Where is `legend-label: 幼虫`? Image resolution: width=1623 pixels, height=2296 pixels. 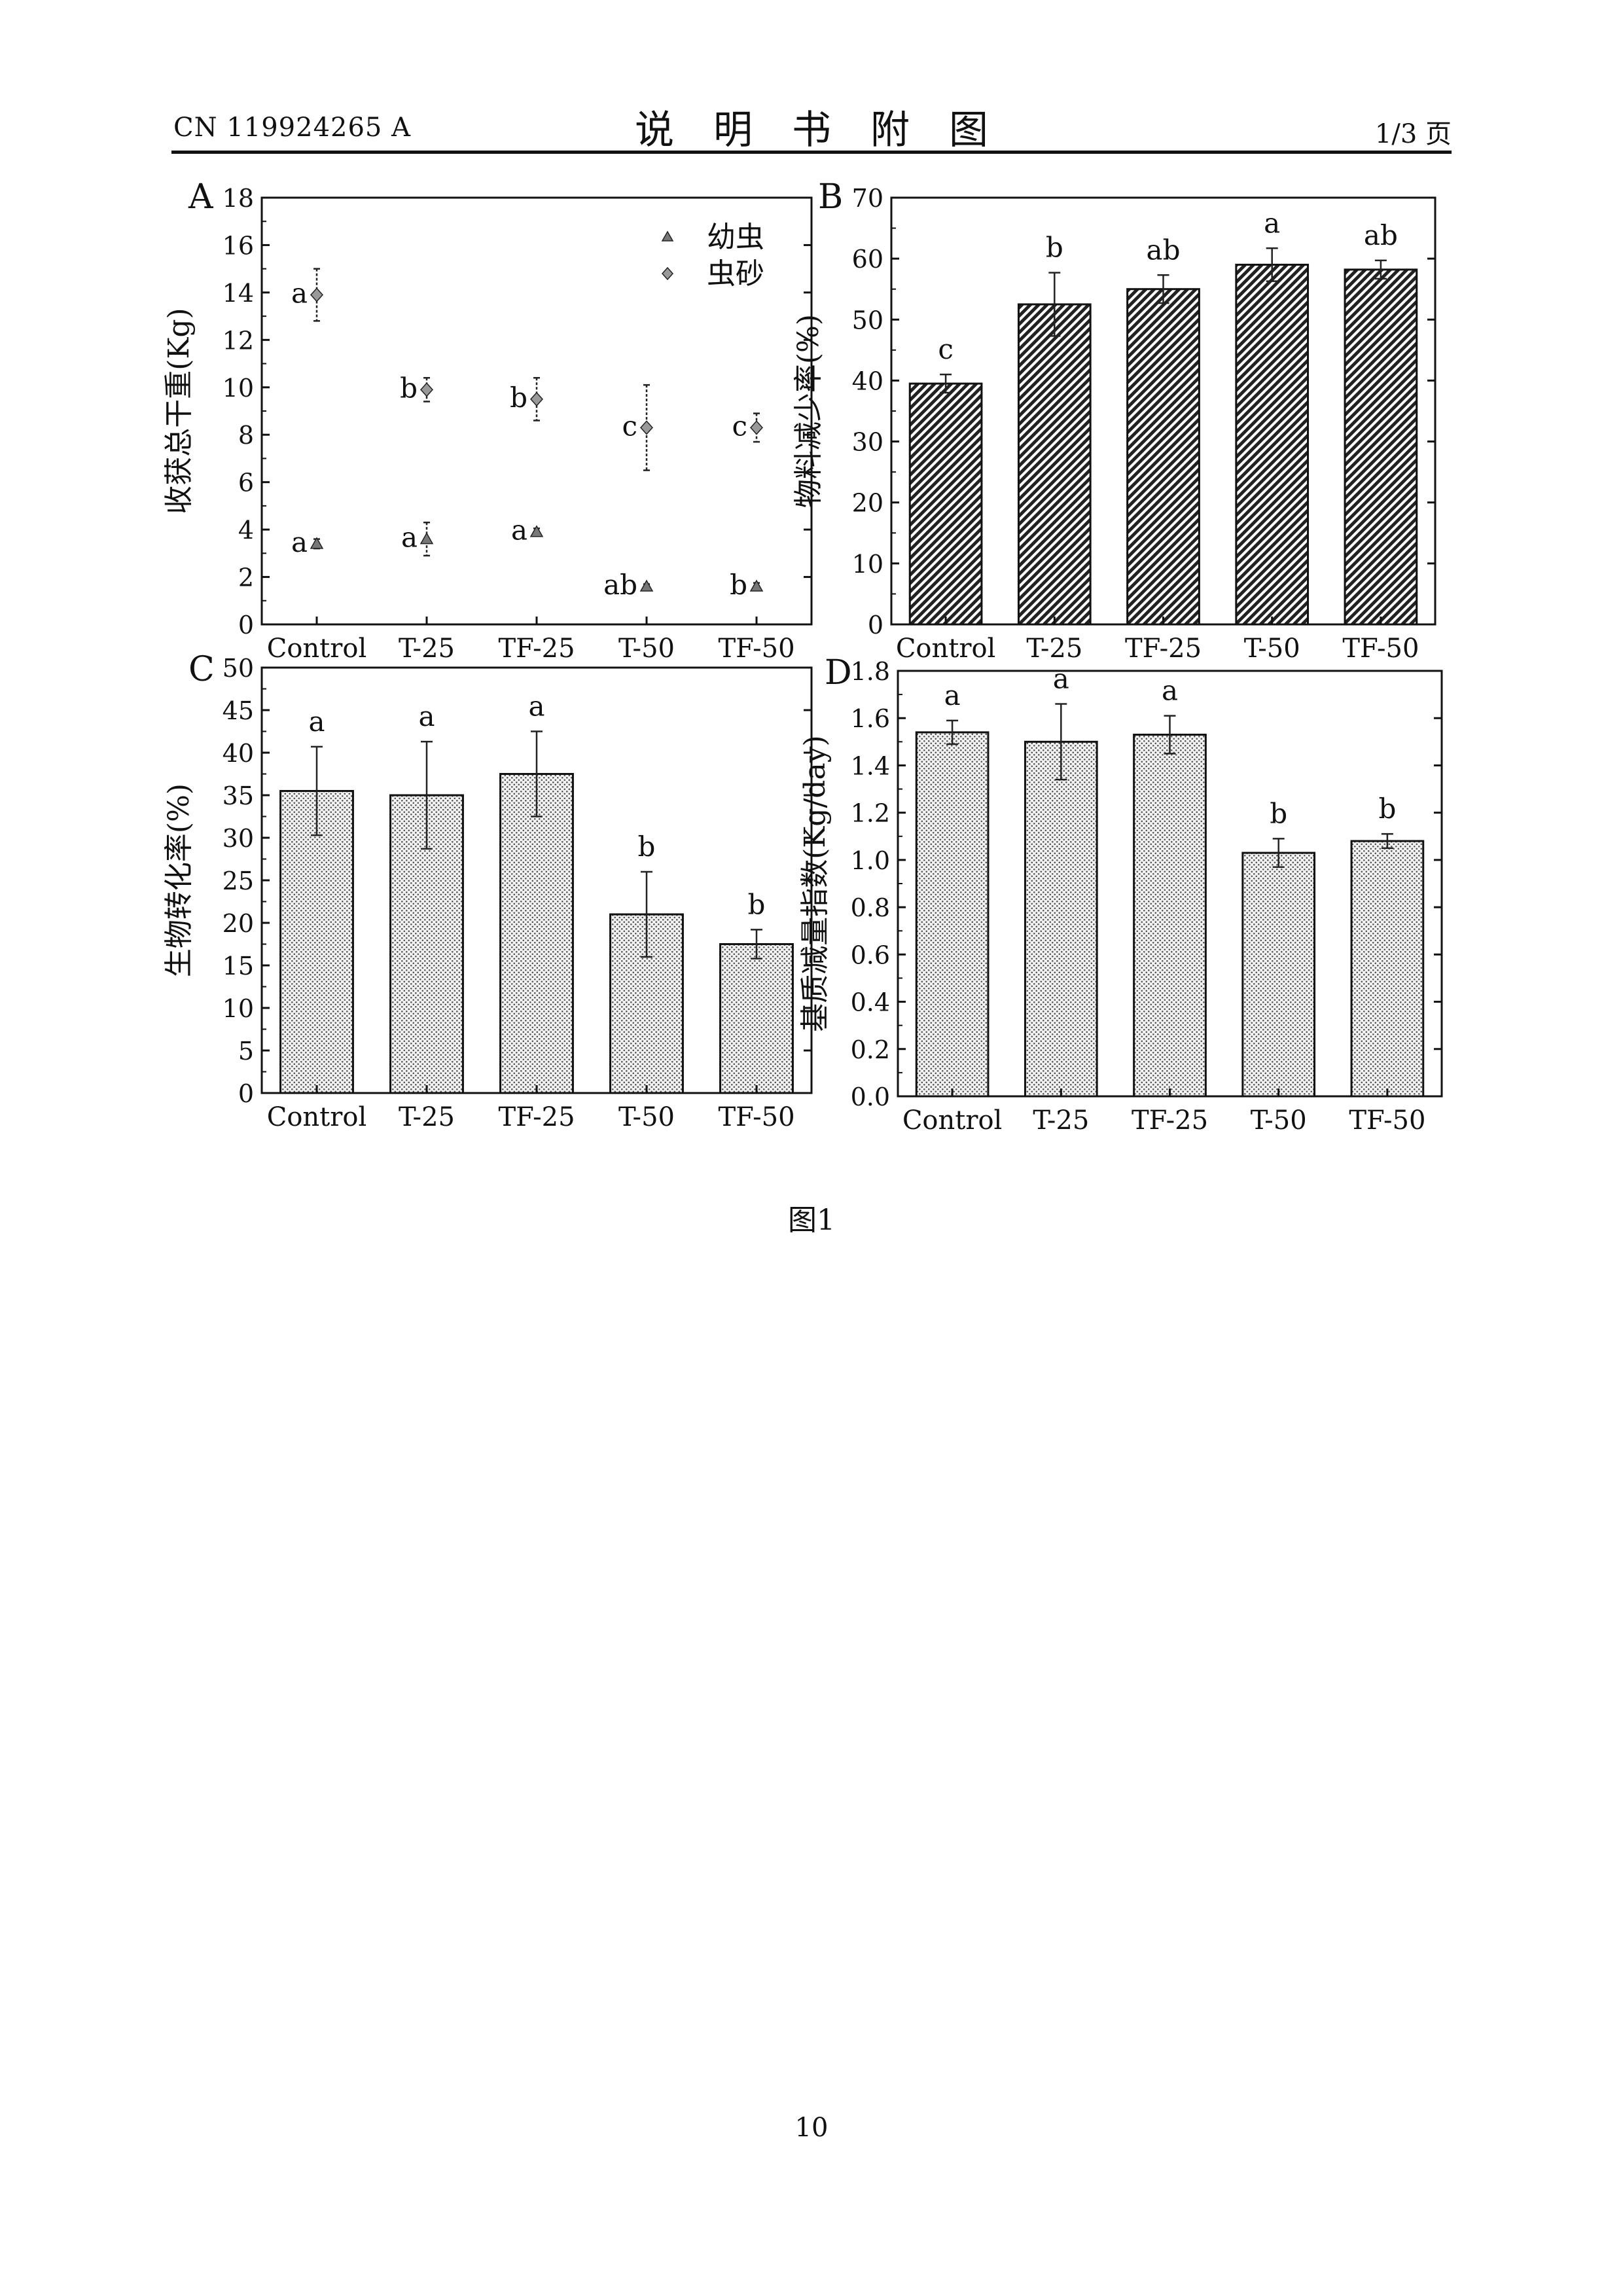
legend-label: 幼虫 is located at coordinates (735, 237).